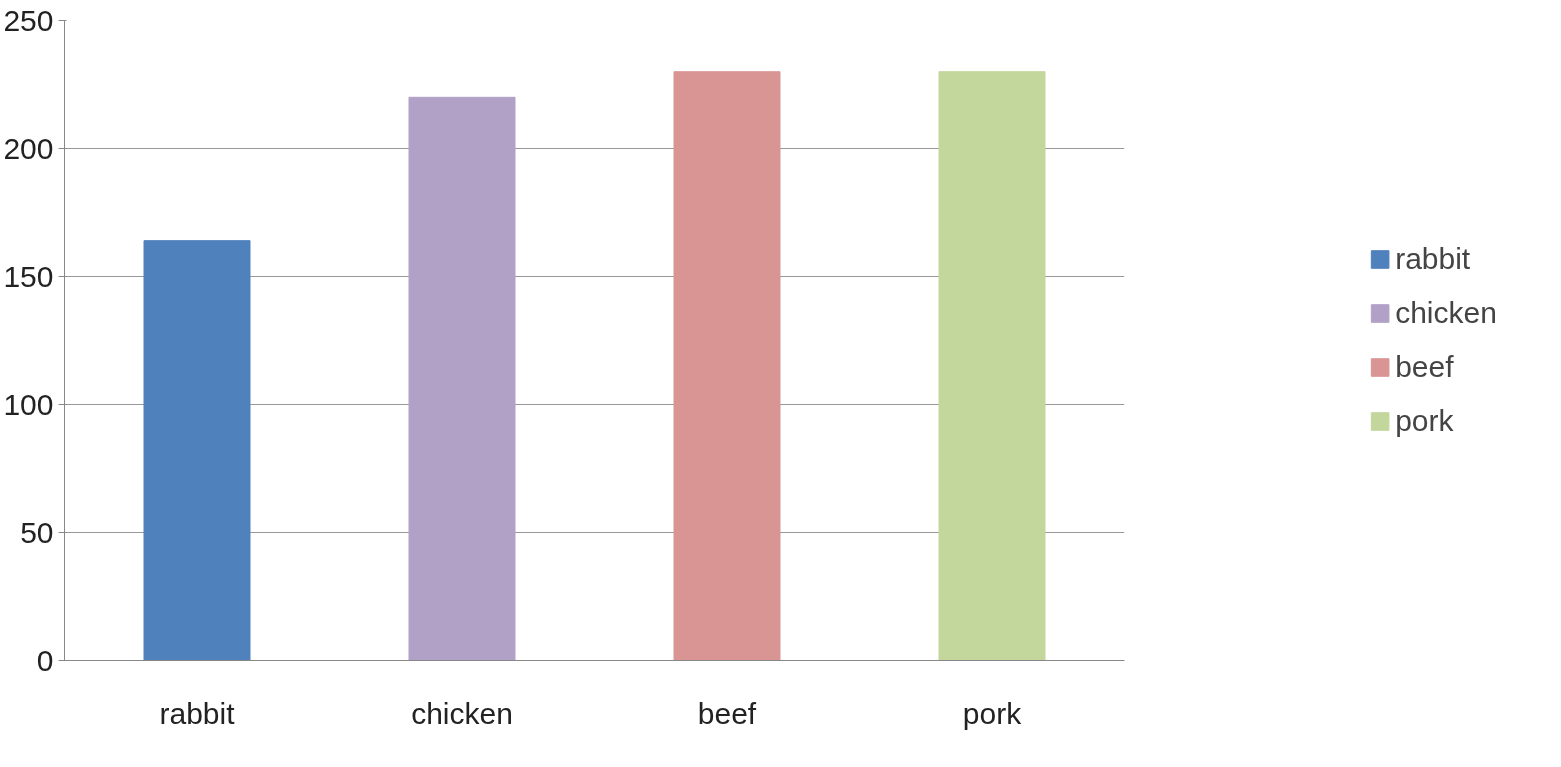 Image resolution: width=1561 pixels, height=767 pixels. What do you see at coordinates (727, 713) in the screenshot?
I see `x-tick-label: beef` at bounding box center [727, 713].